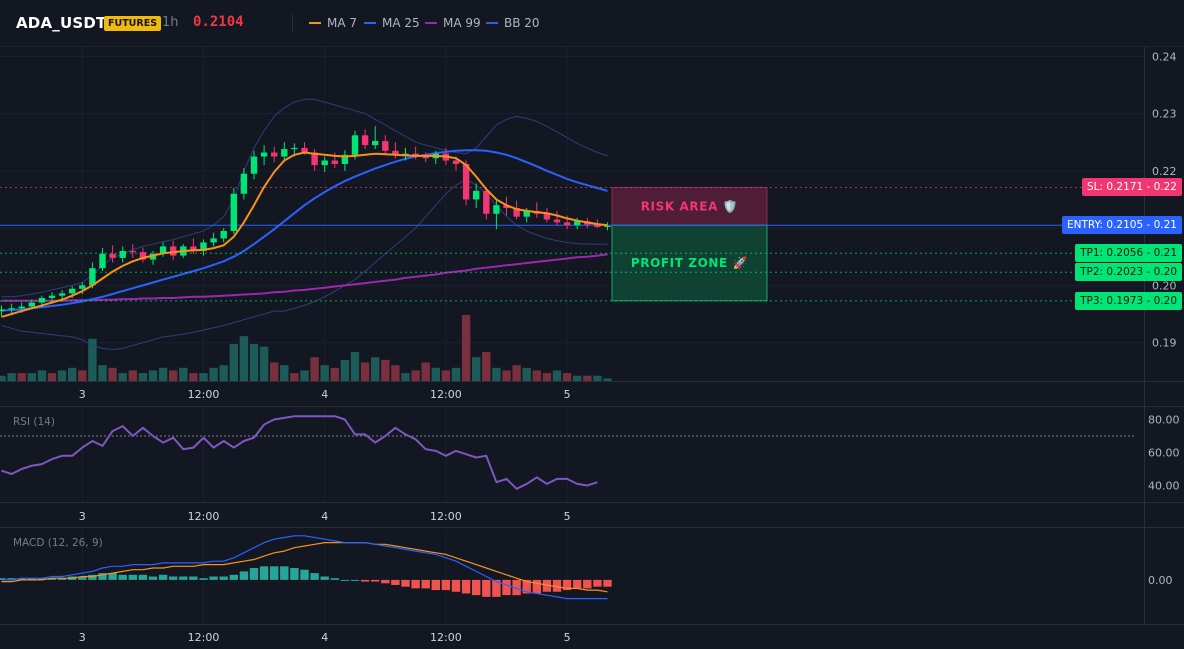  I want to click on tp1-price-tag: TP1: 0.2056 - 0.21, so click(1128, 253).